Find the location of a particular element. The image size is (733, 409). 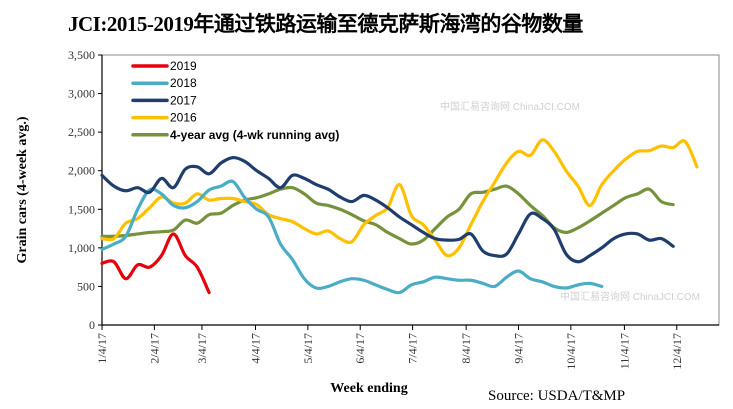

x-tick-label: 3/4/17 is located at coordinates (202, 348).